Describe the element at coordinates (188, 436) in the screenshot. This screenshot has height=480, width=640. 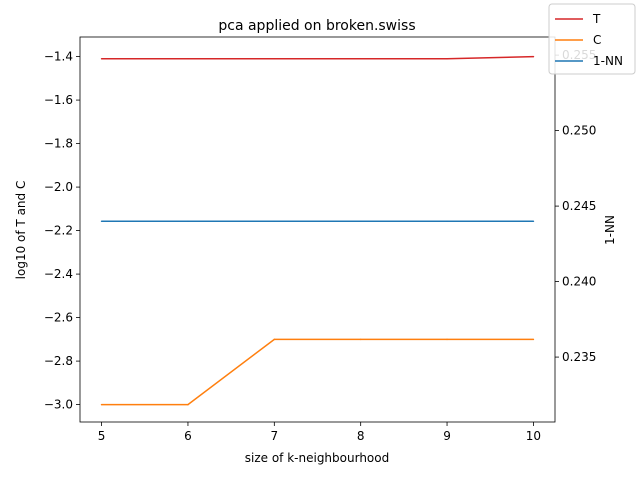
I see `x-tick-label: 6` at that location.